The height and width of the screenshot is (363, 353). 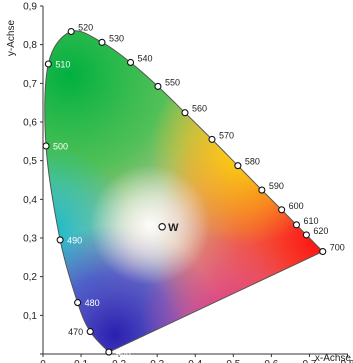 What do you see at coordinates (157, 361) in the screenshot?
I see `x-tick-label: 0,3` at bounding box center [157, 361].